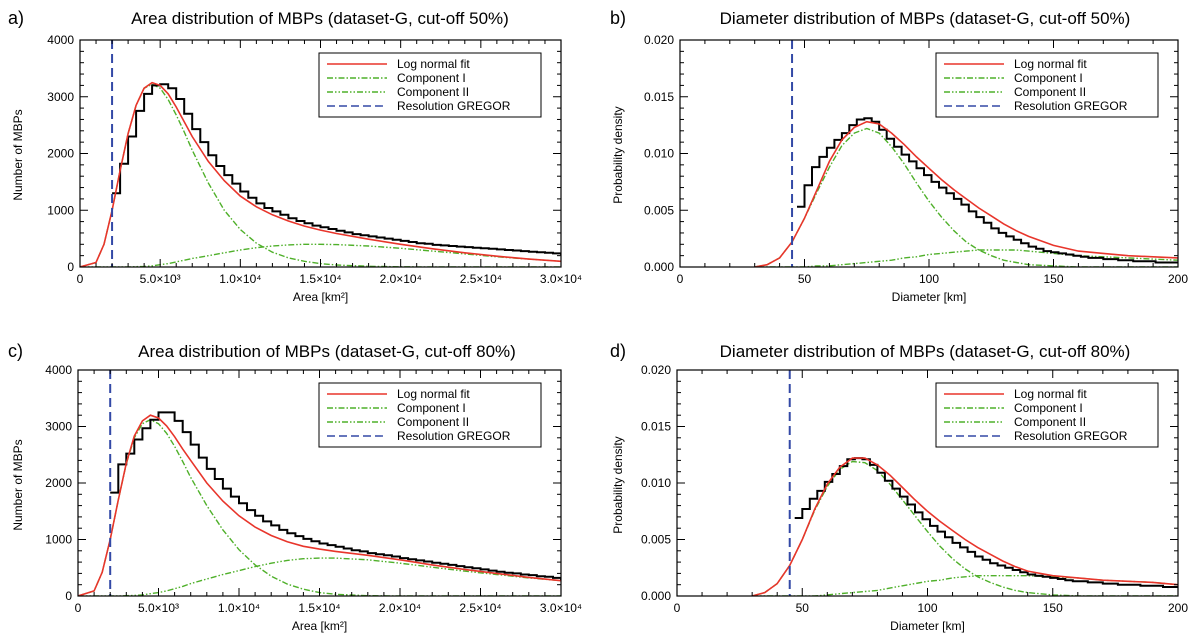 The width and height of the screenshot is (1200, 644). What do you see at coordinates (618, 351) in the screenshot?
I see `panel-letter: d)` at bounding box center [618, 351].